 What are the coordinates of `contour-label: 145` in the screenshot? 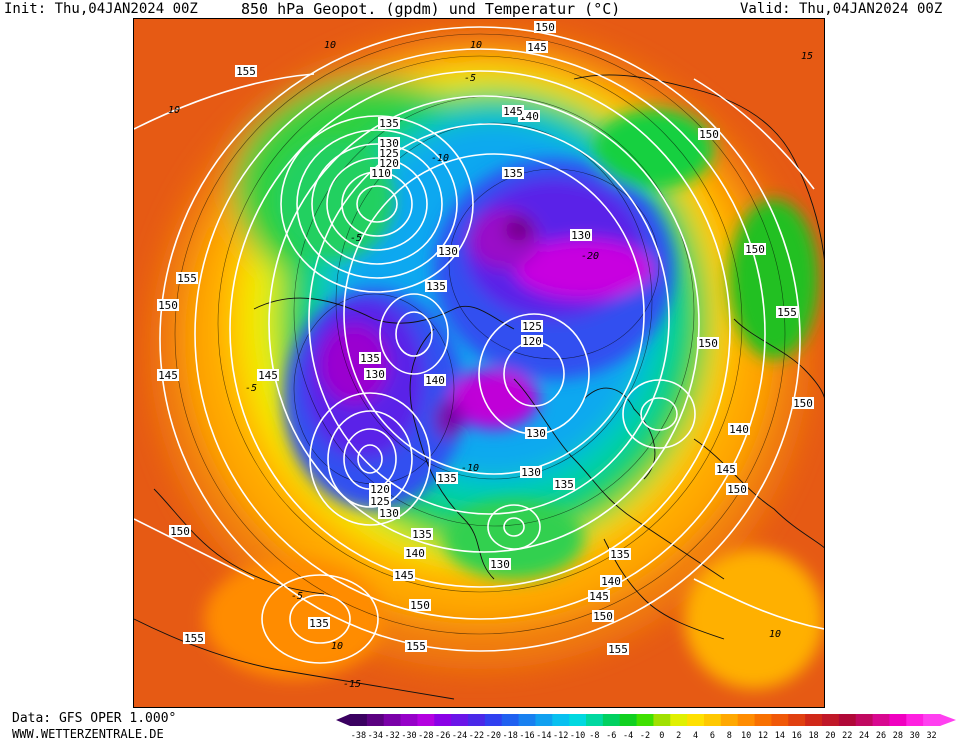 It's located at (599, 596).